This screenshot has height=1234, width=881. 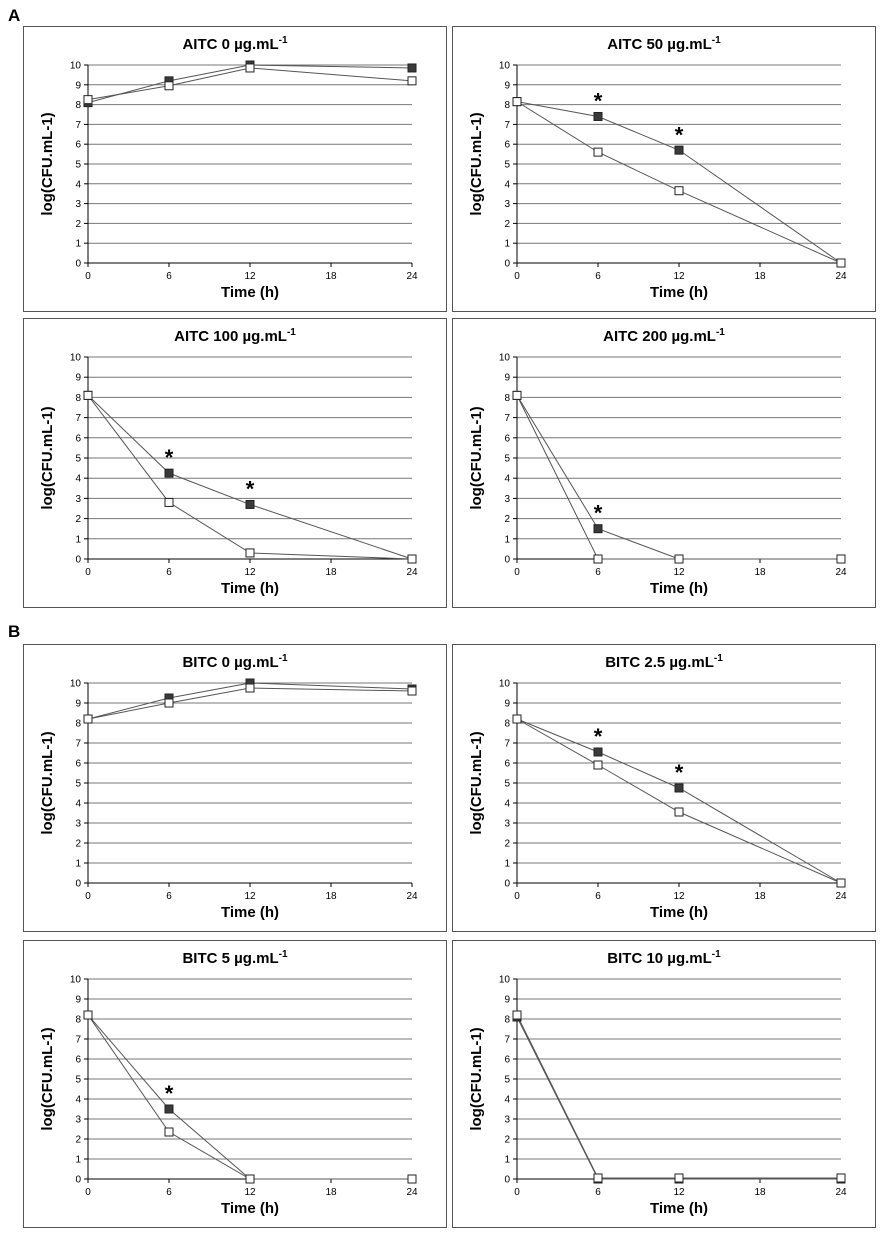 I want to click on chart-4-title: BITC 0 µg.mL-1, so click(x=234, y=662).